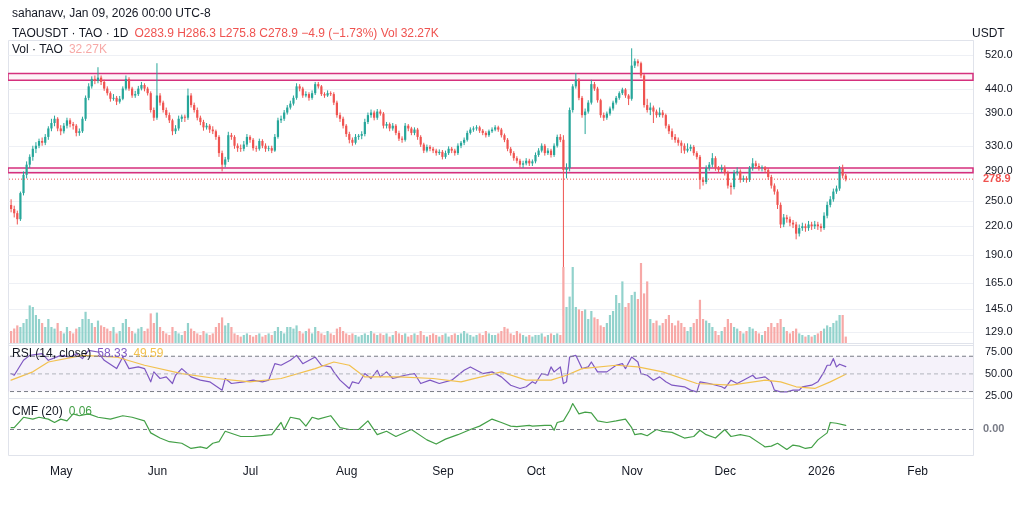 Image resolution: width=1024 pixels, height=522 pixels. Describe the element at coordinates (148, 353) in the screenshot. I see `annotation: 49.59` at that location.